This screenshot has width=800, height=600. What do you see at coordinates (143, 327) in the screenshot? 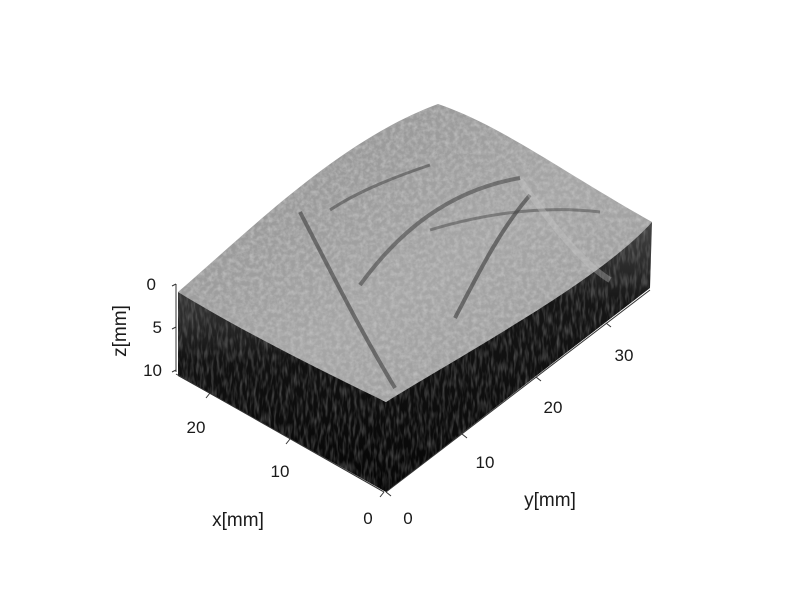
I see `z-axis: 0 5 10 z[mm]` at bounding box center [143, 327].